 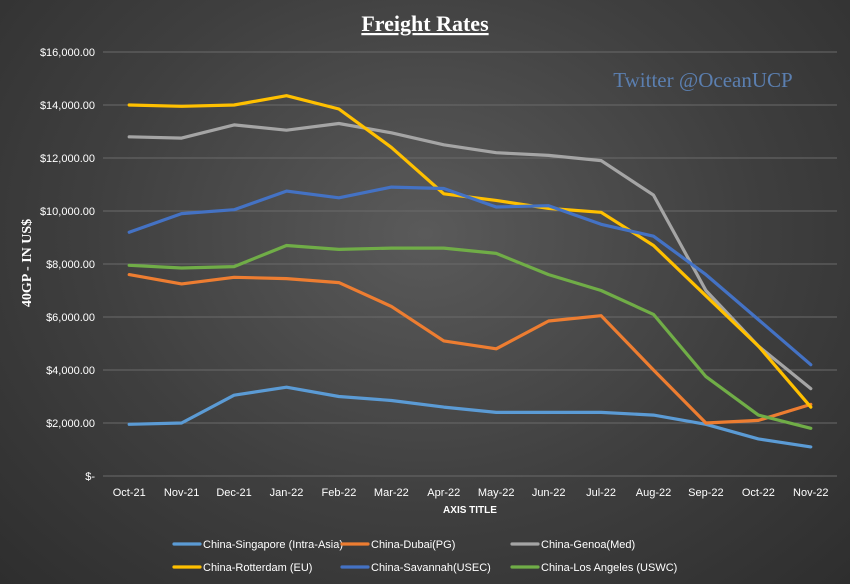 What do you see at coordinates (425, 23) in the screenshot?
I see `chart-title: Freight Rates` at bounding box center [425, 23].